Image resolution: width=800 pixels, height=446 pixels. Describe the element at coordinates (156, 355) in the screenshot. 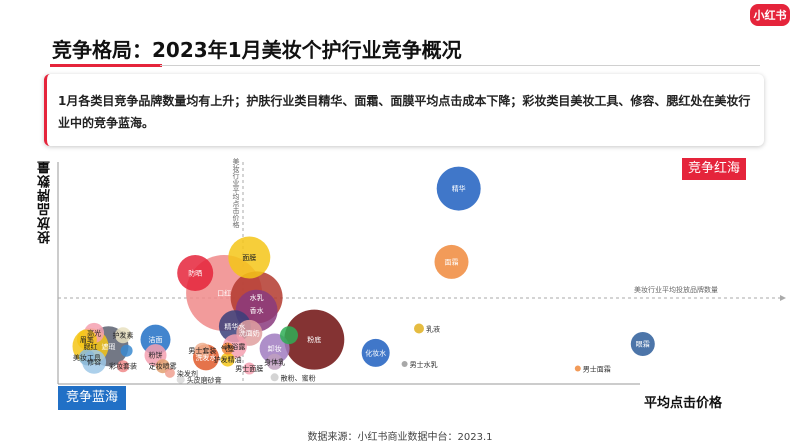

I see `bubble-label-20: 粉饼` at that location.